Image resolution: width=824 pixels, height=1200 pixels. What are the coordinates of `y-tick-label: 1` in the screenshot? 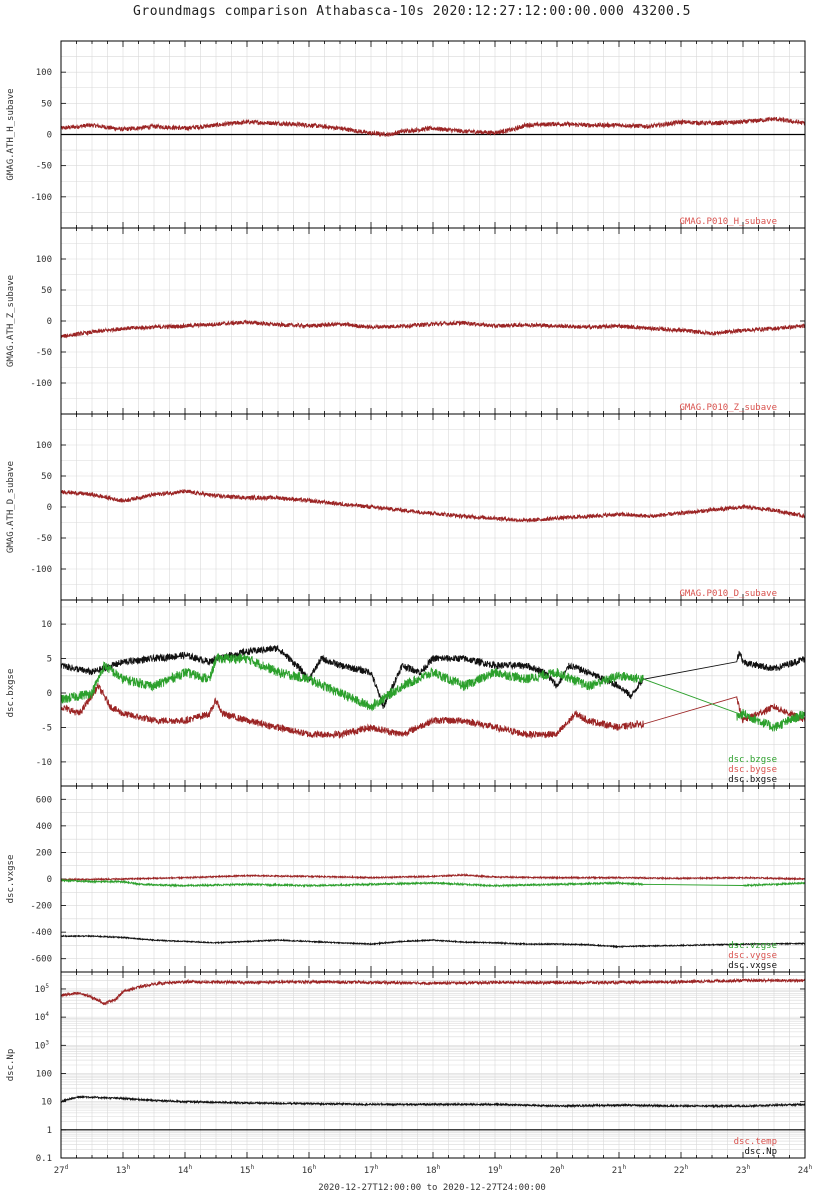 It's located at (49, 1131).